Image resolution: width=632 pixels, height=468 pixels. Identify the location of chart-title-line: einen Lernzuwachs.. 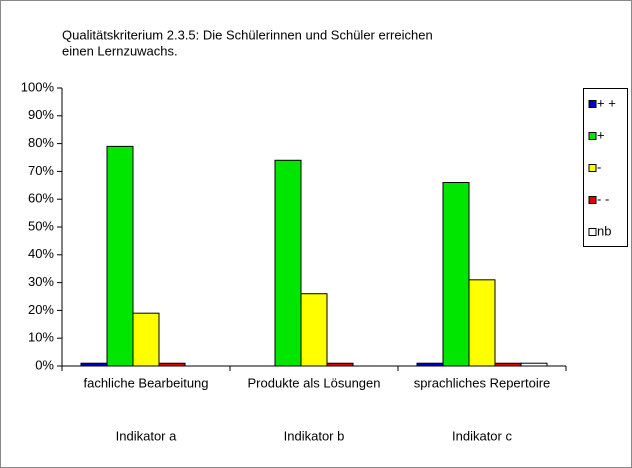
(120, 50).